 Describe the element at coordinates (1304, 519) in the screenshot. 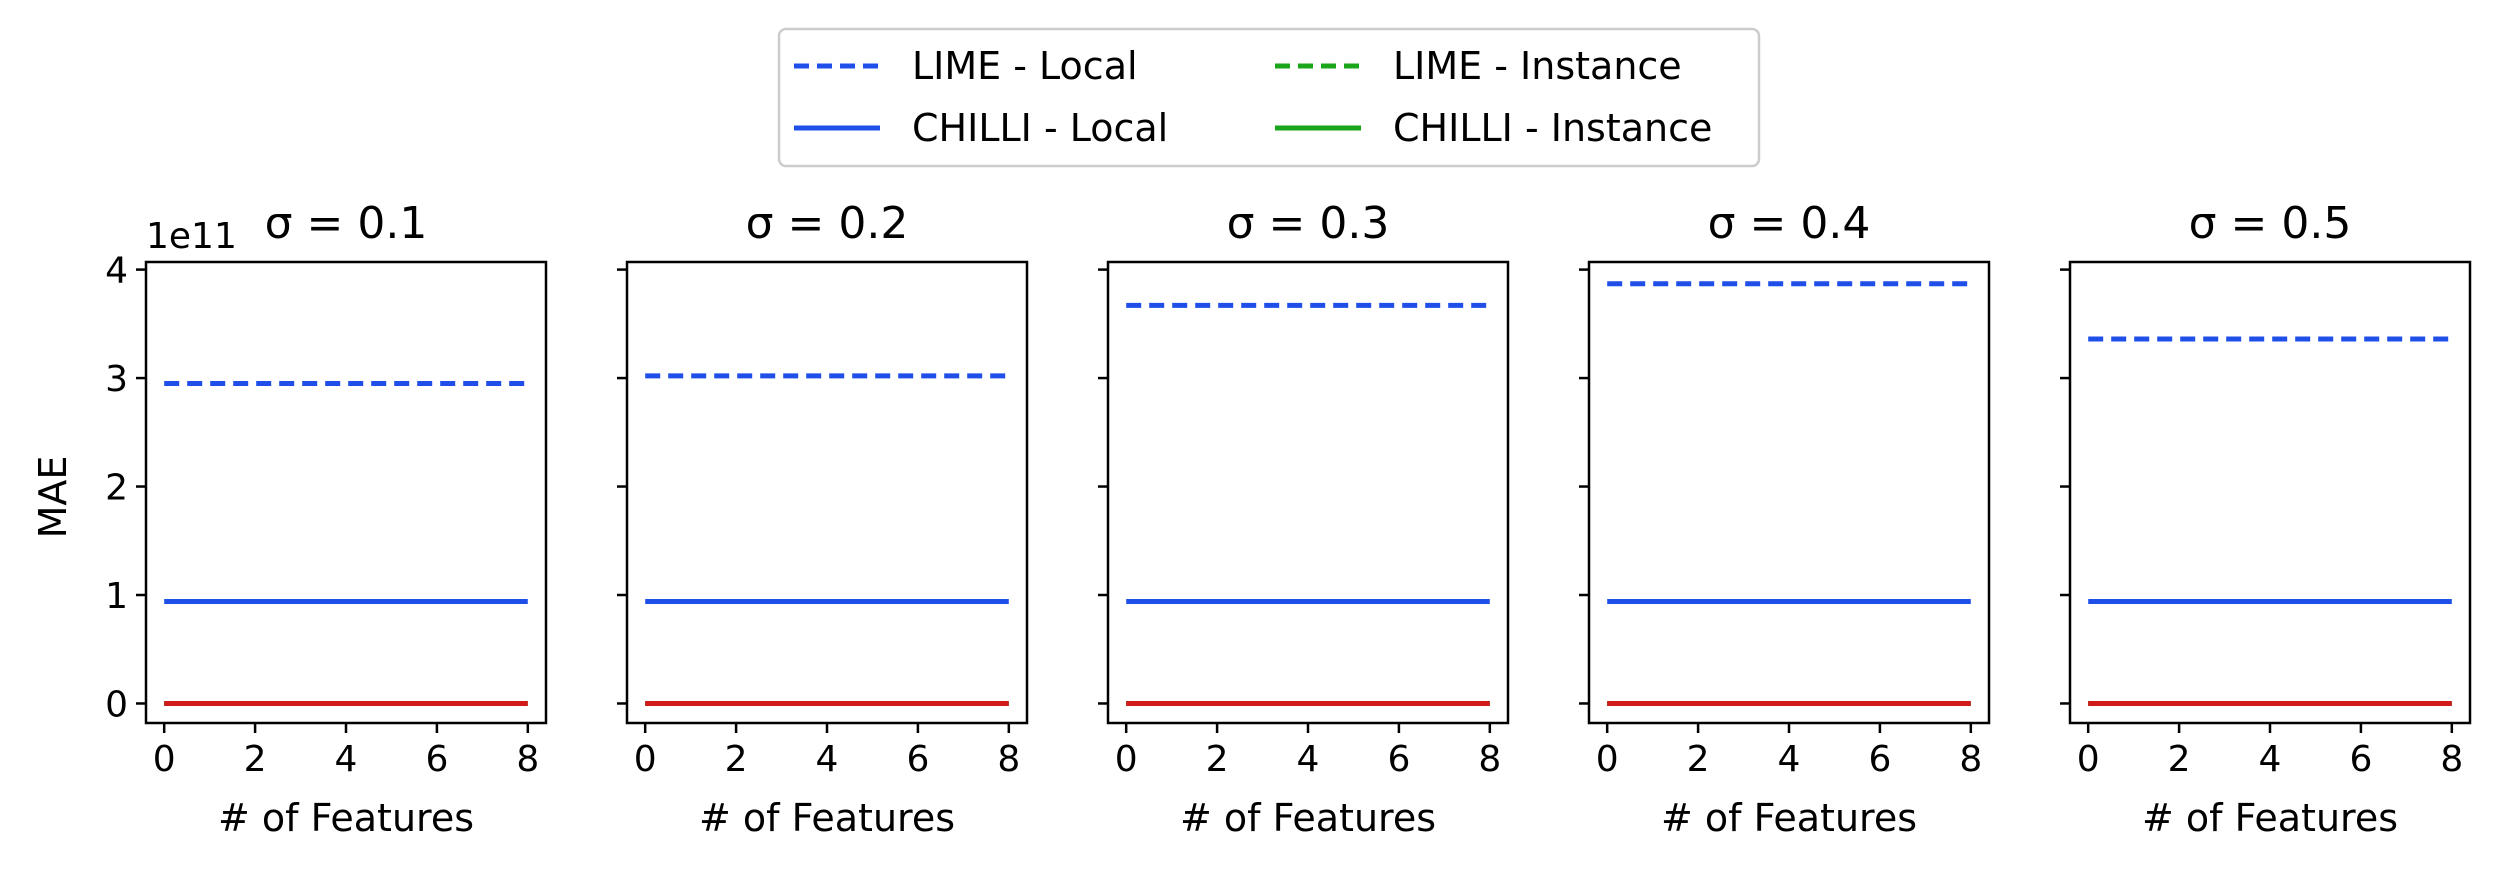

I see `panel-3: 0 2 4 6 8 # of Features σ = 0.3` at that location.